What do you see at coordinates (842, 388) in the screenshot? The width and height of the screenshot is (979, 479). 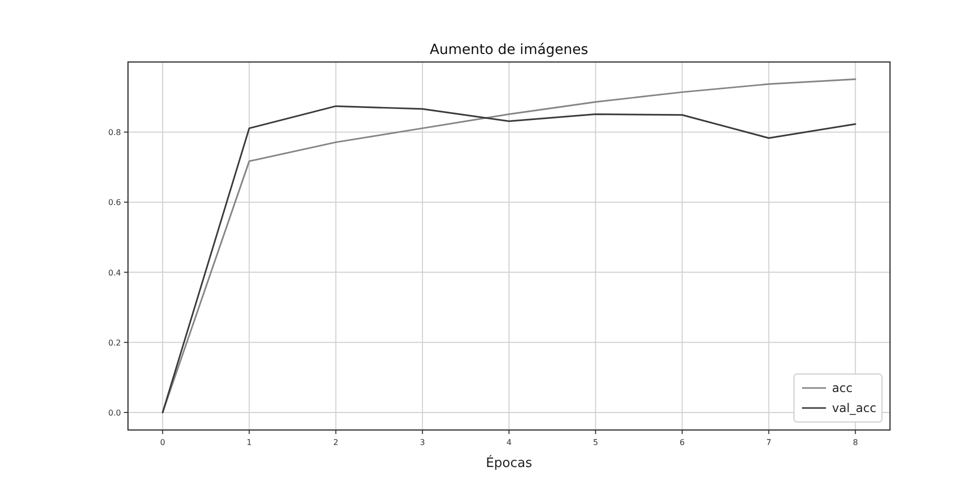 I see `legend-label: acc` at bounding box center [842, 388].